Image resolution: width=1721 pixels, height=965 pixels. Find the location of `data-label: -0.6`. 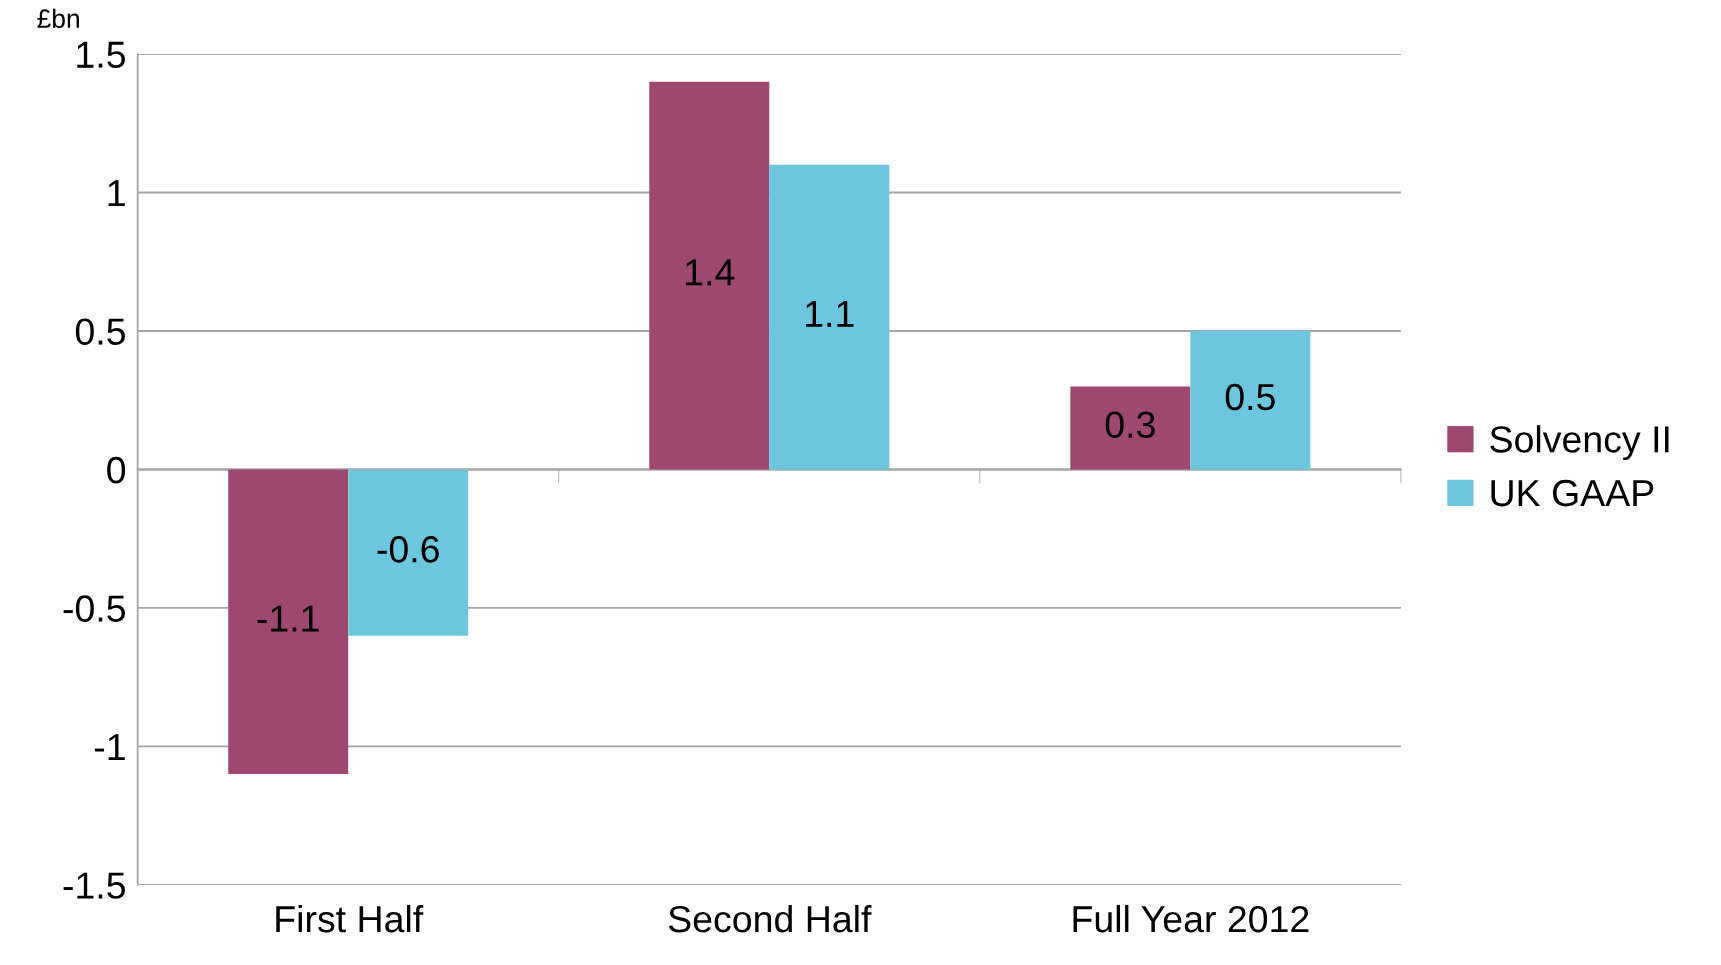

data-label: -0.6 is located at coordinates (408, 549).